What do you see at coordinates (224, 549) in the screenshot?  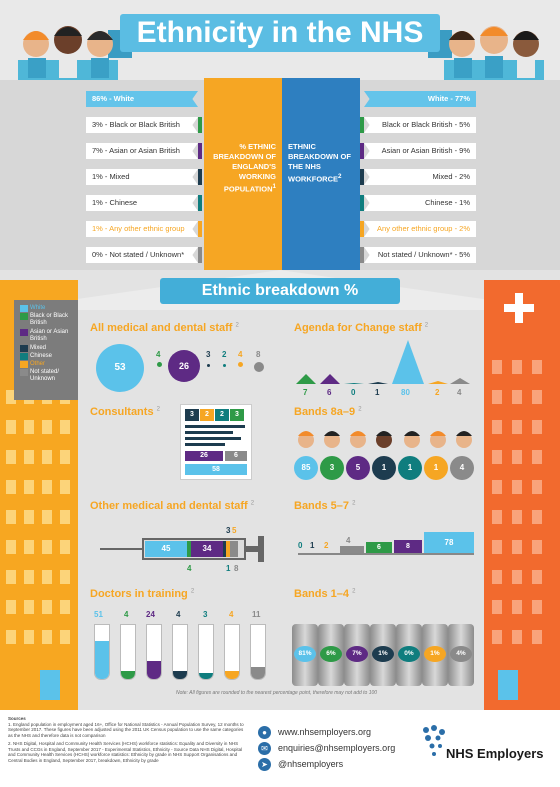 I see `syringe-mixed-fill` at bounding box center [224, 549].